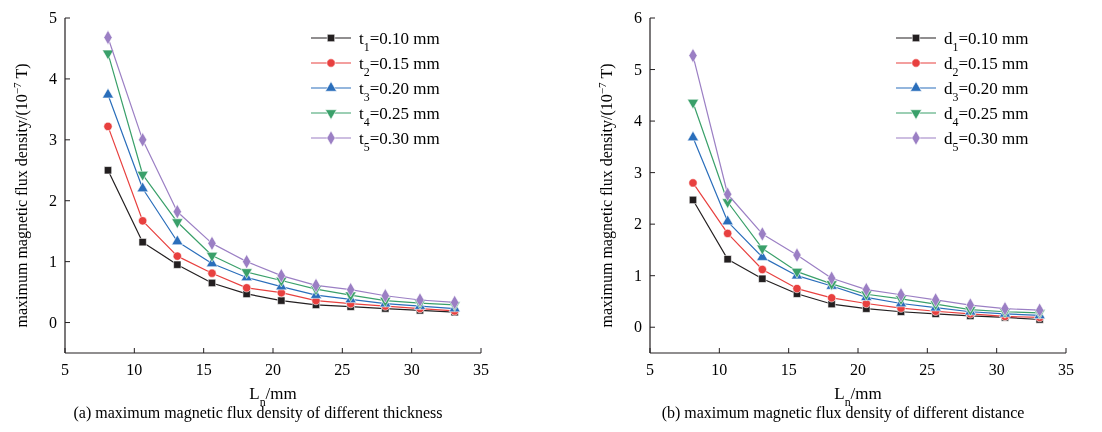 Image resolution: width=1102 pixels, height=432 pixels. I want to click on legend-label: t$_{1}$=0.10 mm, so click(399, 41).